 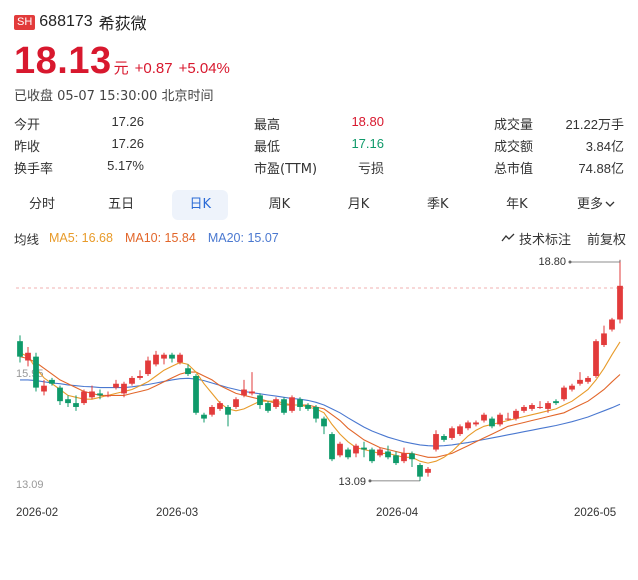 I want to click on tab-1: 五日, so click(x=121, y=205).